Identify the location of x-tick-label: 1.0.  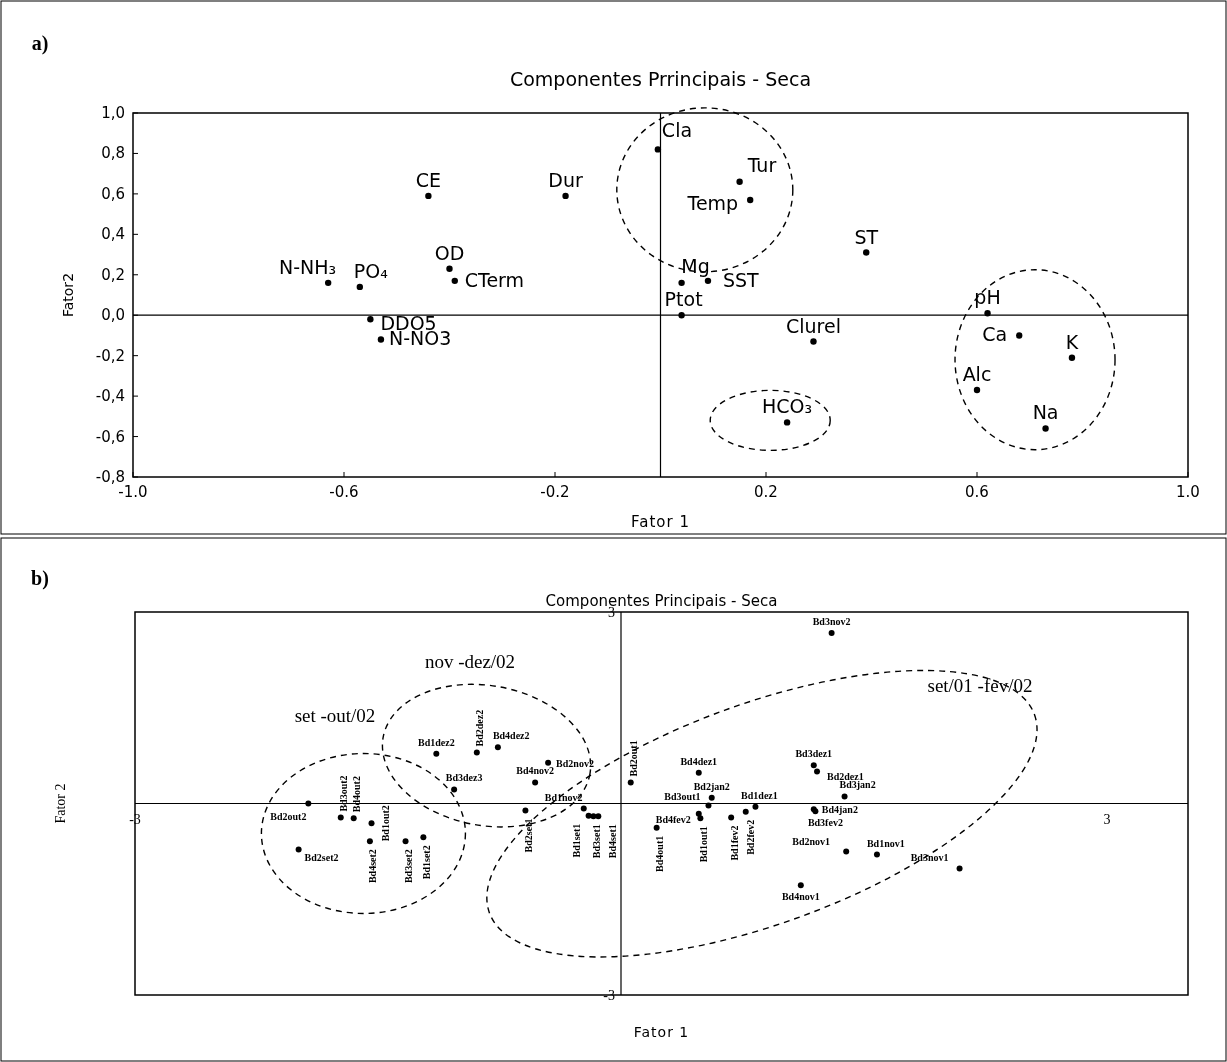
(1188, 492).